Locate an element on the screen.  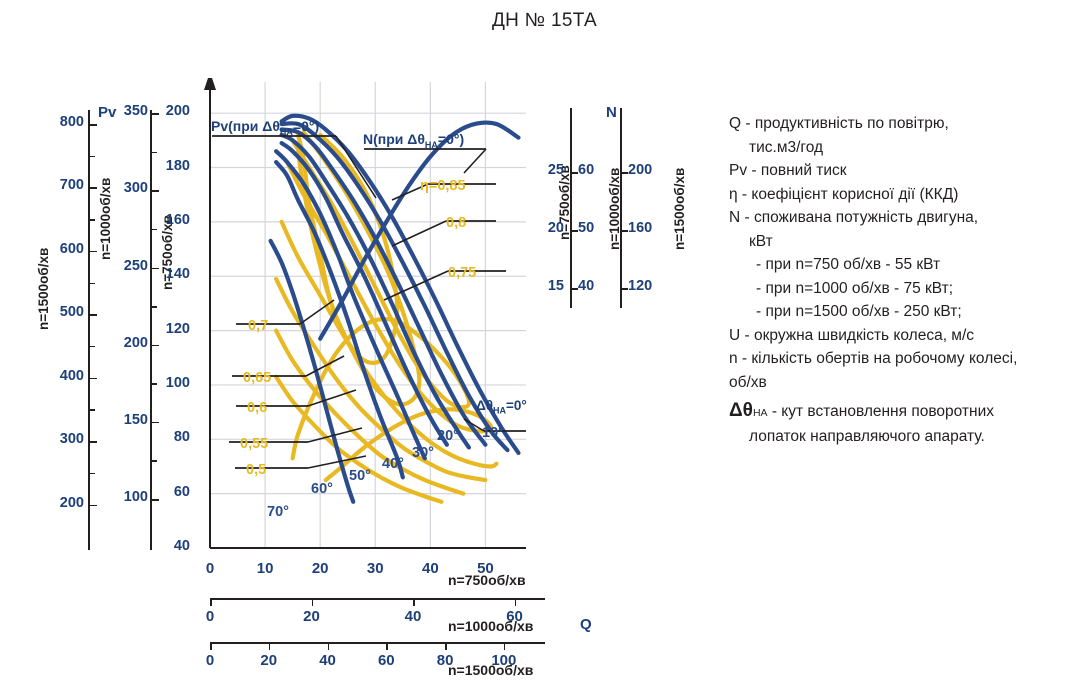
pv-header: Pv is located at coordinates (107, 112).